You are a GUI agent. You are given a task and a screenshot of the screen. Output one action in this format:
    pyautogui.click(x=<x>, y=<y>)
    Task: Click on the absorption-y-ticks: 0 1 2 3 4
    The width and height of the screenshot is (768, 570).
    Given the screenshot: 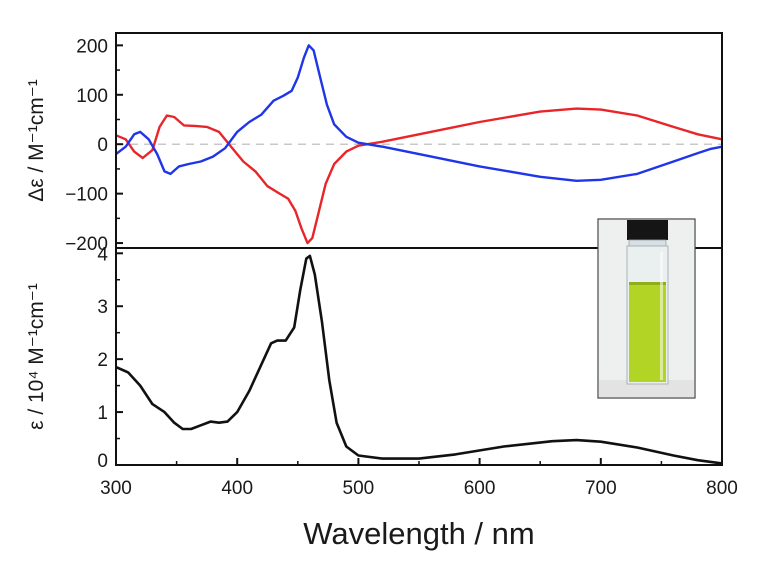 What is the action you would take?
    pyautogui.click(x=110, y=358)
    